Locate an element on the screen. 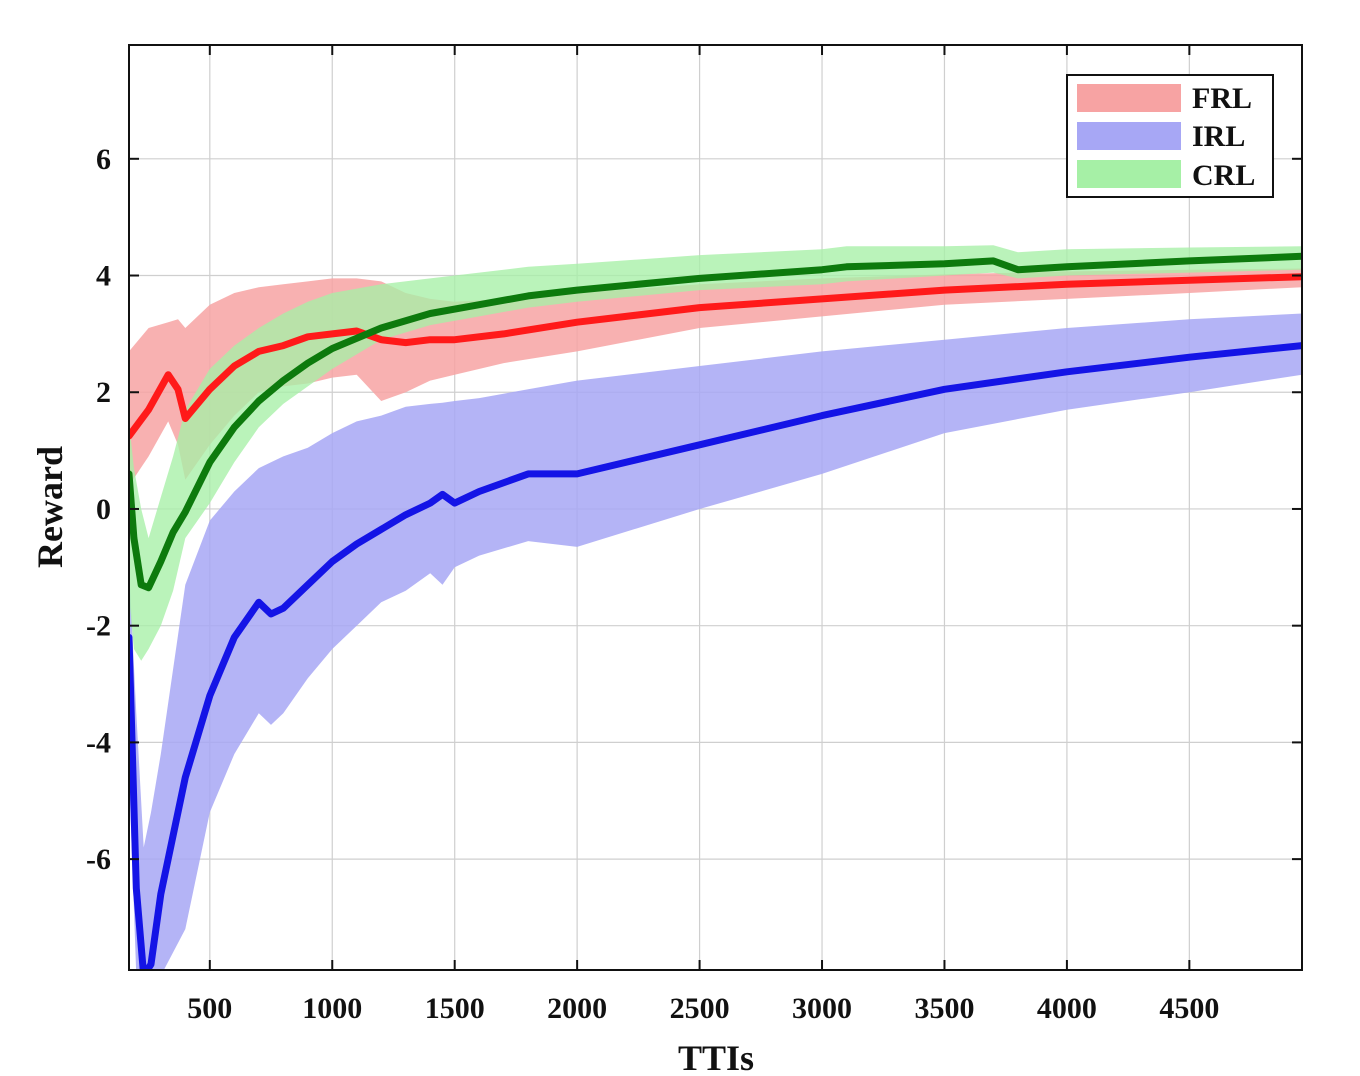 The image size is (1360, 1076). x-tick-label: 1000 is located at coordinates (332, 1008).